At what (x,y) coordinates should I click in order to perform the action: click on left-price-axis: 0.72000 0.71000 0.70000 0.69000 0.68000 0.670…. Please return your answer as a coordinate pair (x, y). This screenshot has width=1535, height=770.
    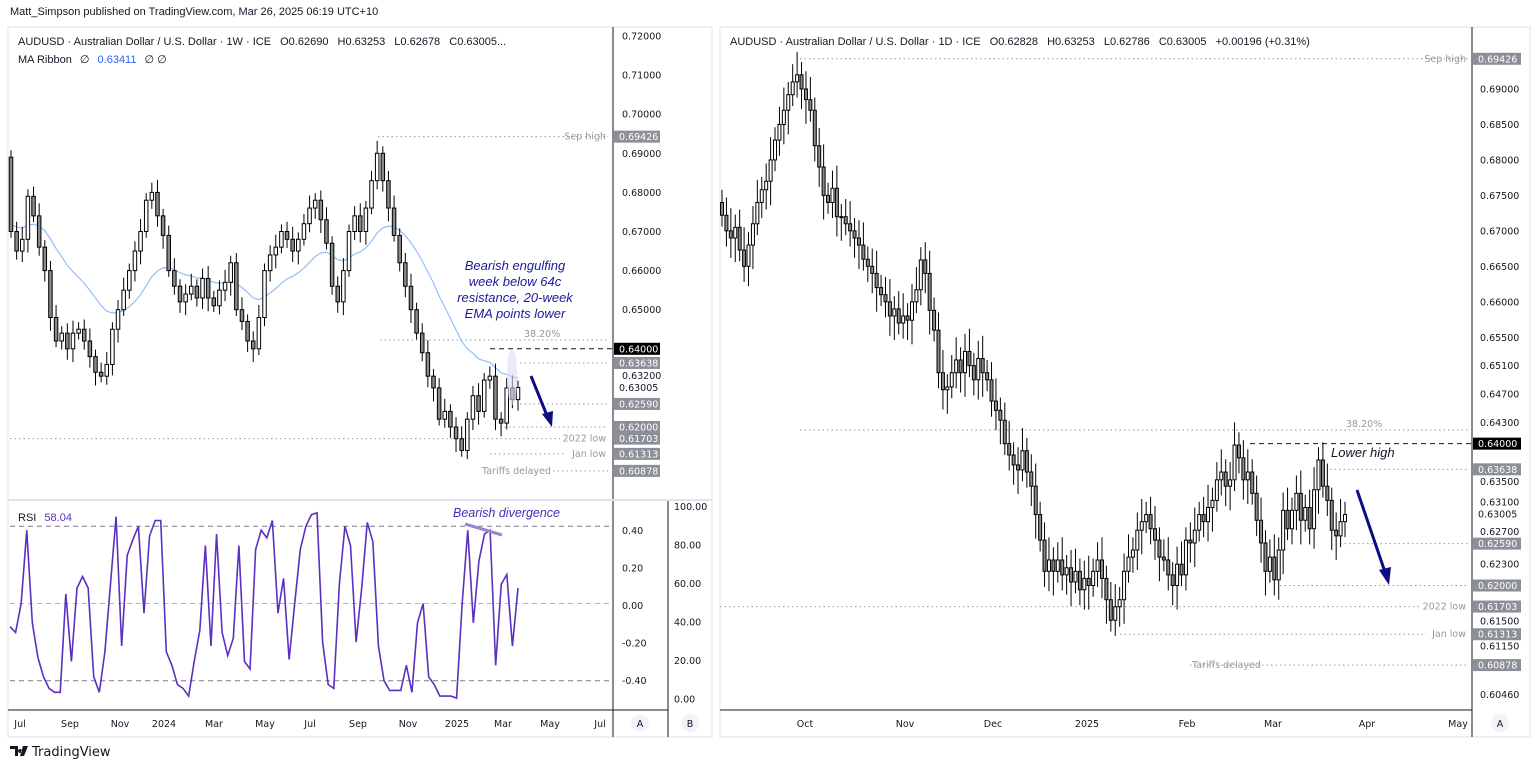
    Looking at the image, I should click on (637, 255).